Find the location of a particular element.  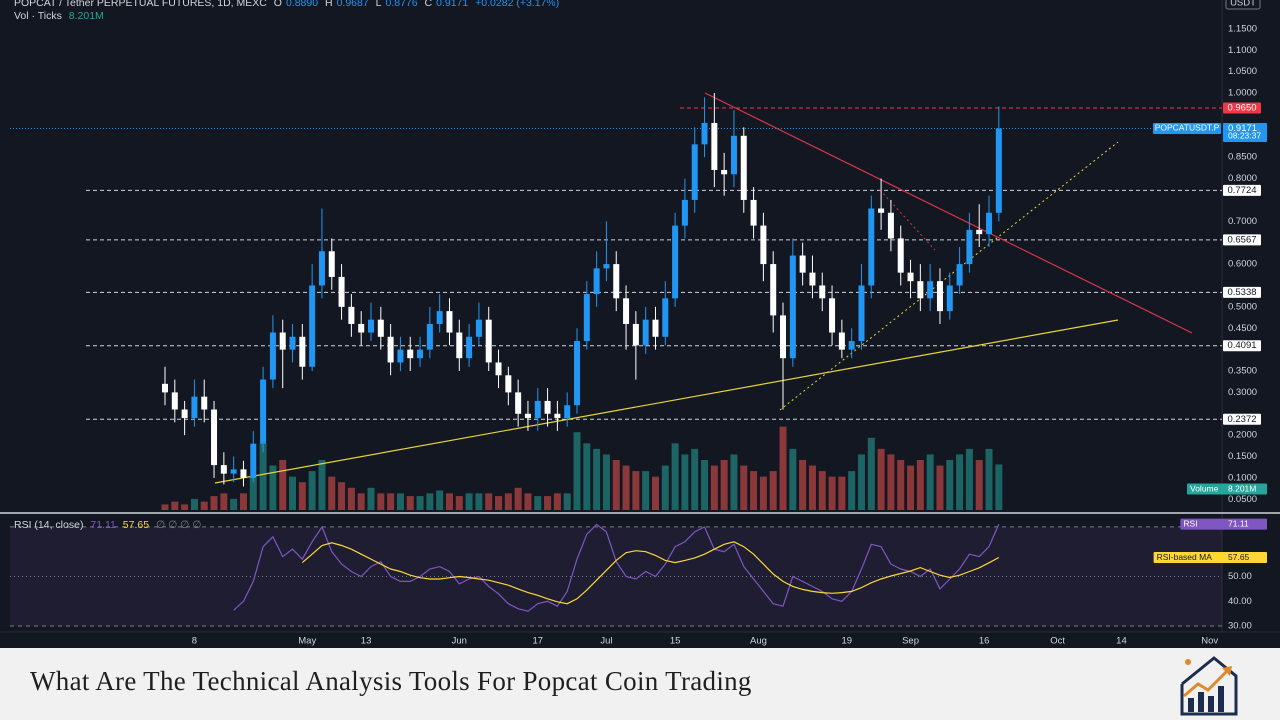

y-tick-label: 0.5000 is located at coordinates (1242, 306).